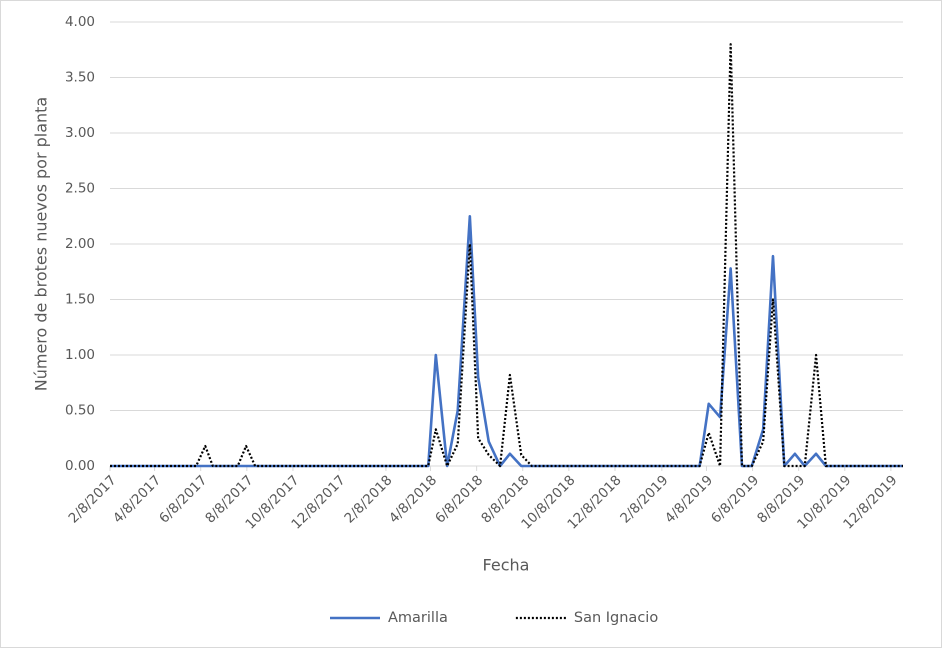  What do you see at coordinates (494, 618) in the screenshot?
I see `legend: Amarilla San Ignacio` at bounding box center [494, 618].